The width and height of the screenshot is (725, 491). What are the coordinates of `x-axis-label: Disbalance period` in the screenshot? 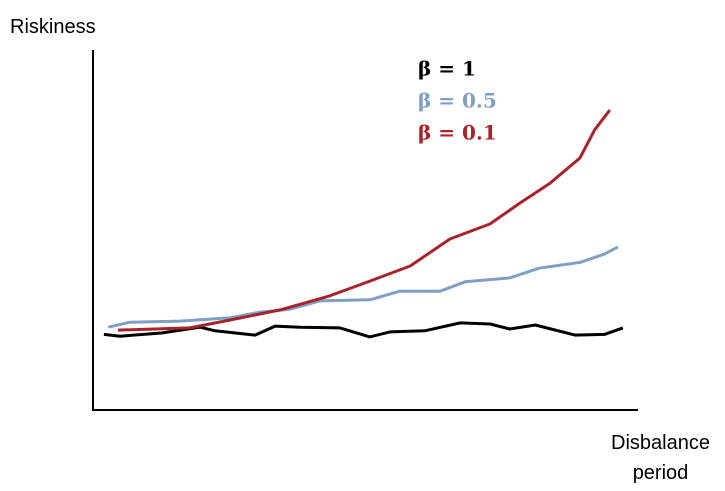 It's located at (660, 458).